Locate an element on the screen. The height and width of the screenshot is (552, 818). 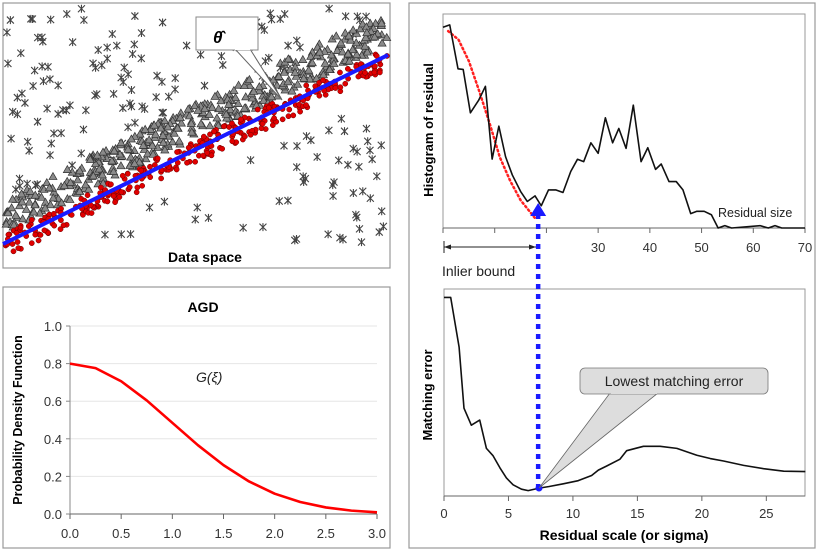
x-tick-label: 0.0 is located at coordinates (70, 533).